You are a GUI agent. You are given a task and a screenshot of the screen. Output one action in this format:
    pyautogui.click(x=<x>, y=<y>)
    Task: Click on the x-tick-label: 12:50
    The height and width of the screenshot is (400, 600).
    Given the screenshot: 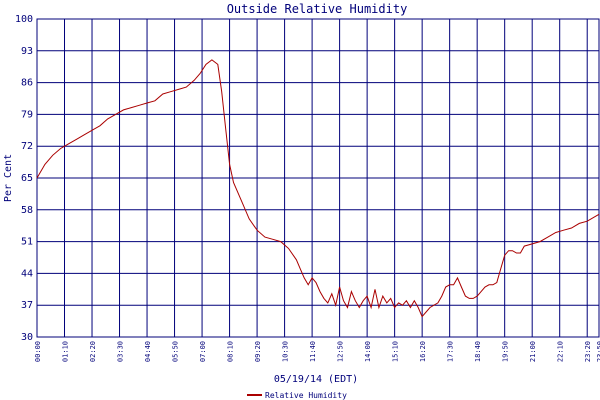 What is the action you would take?
    pyautogui.click(x=341, y=351)
    